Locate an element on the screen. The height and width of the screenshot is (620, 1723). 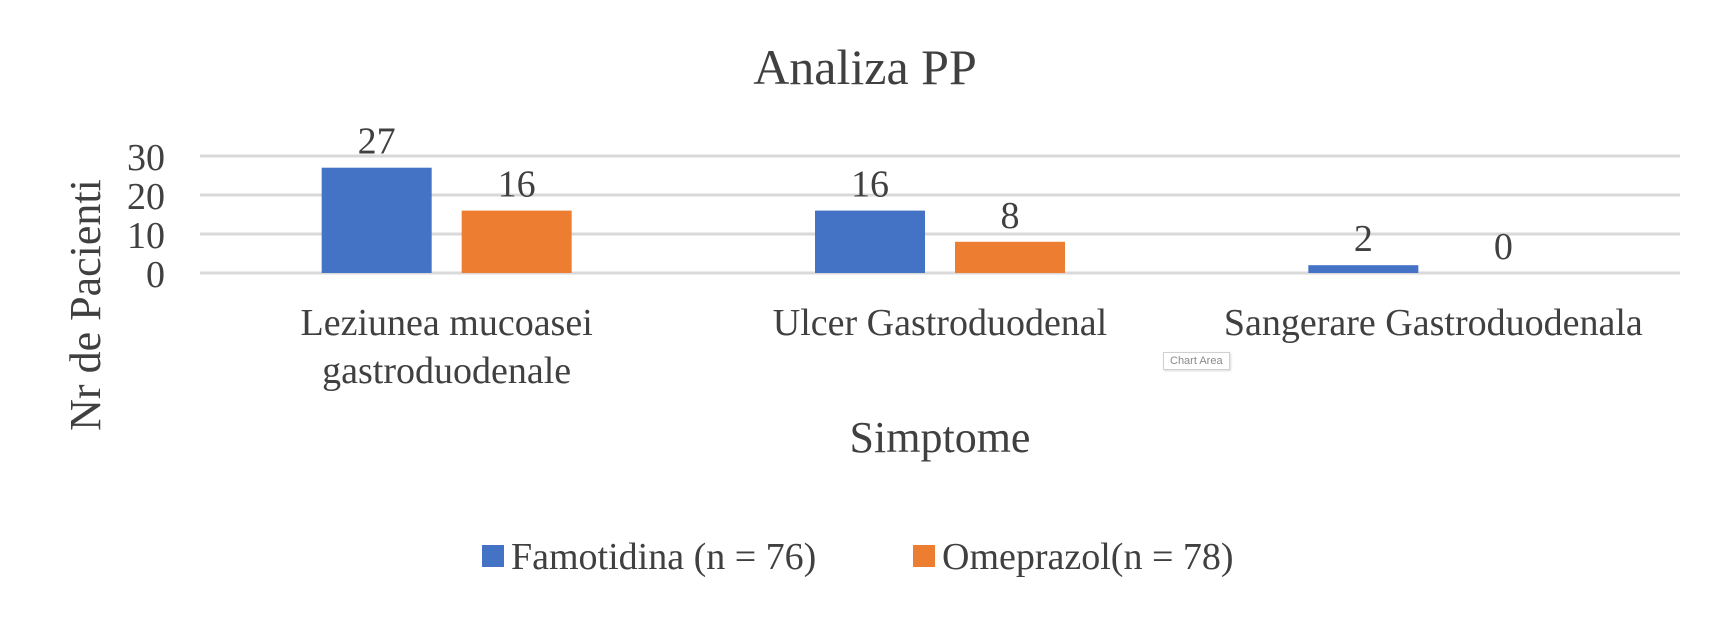
y-axis-label: Nr de Pacienti is located at coordinates (85, 305).